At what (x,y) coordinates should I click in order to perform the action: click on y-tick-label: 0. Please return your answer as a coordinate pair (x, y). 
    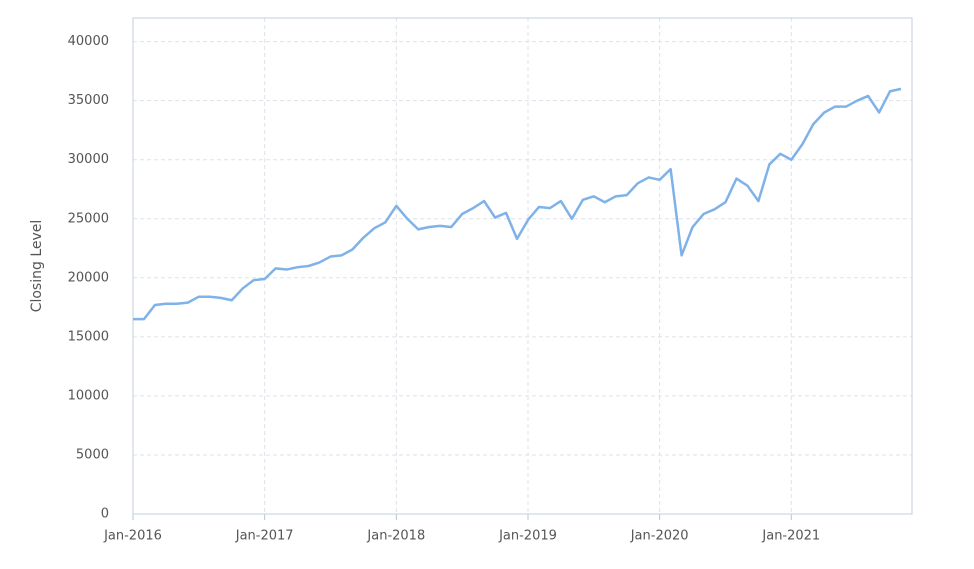
    Looking at the image, I should click on (105, 514).